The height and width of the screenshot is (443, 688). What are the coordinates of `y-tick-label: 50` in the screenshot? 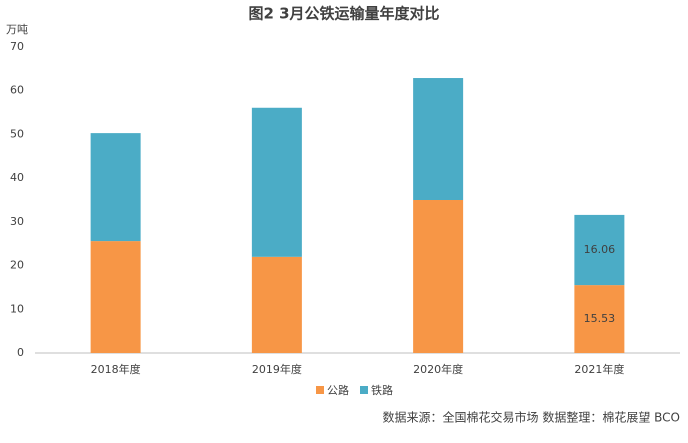 It's located at (17, 133).